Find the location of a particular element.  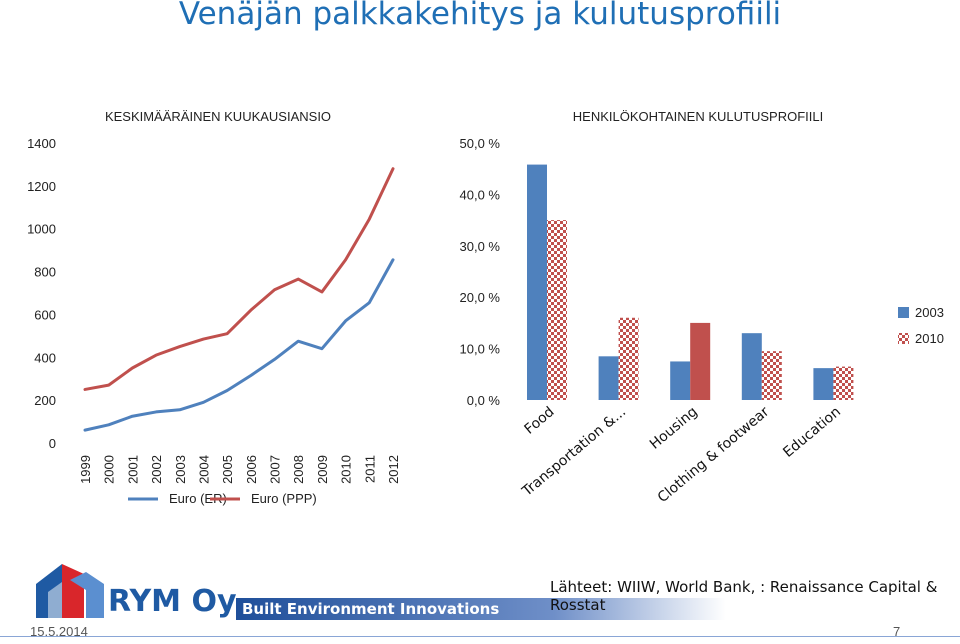

tagline-banner: Built Environment Innovations is located at coordinates (481, 609).